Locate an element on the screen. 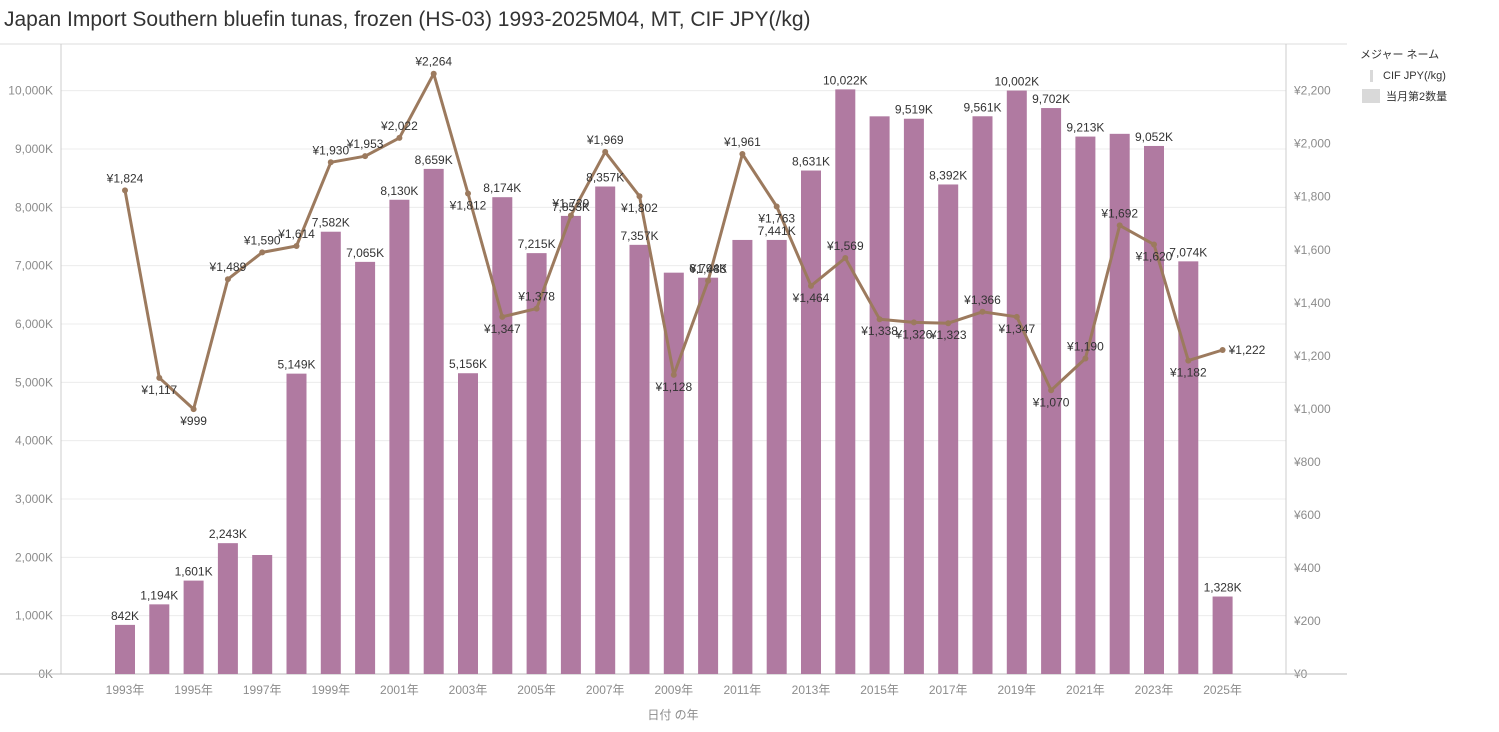 Image resolution: width=1499 pixels, height=732 pixels. bar-value-label: 8,631K is located at coordinates (811, 162).